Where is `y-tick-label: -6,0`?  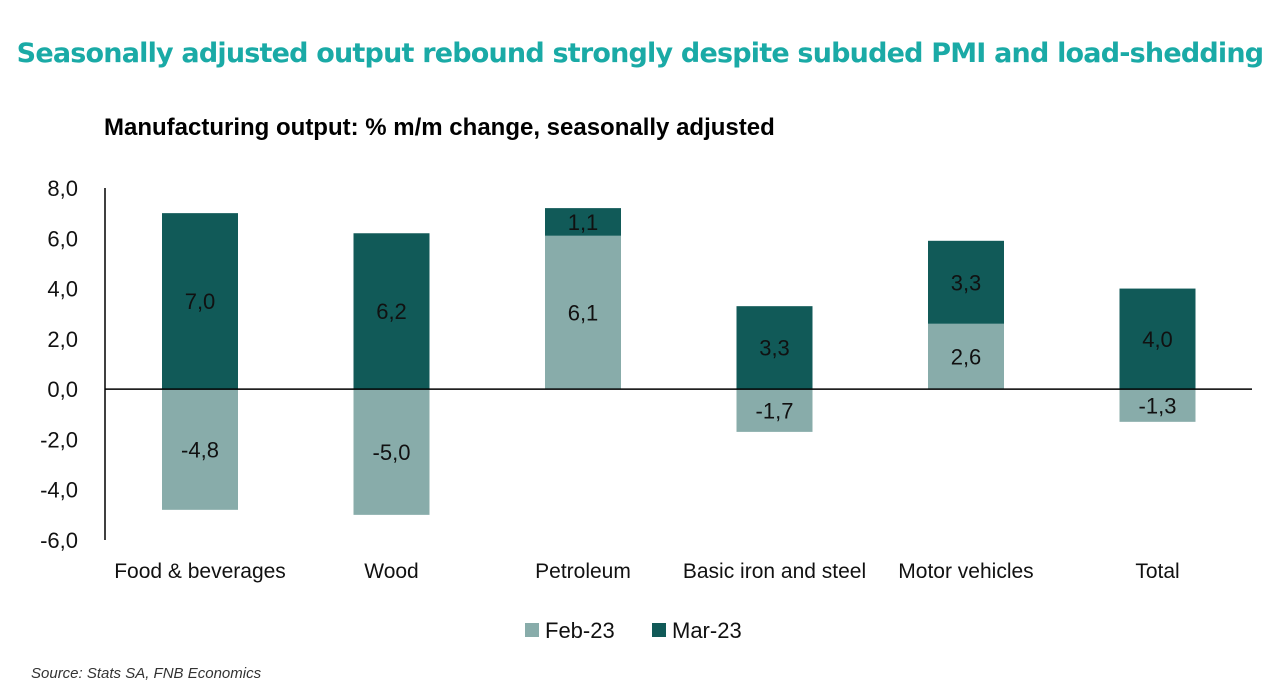 y-tick-label: -6,0 is located at coordinates (59, 540).